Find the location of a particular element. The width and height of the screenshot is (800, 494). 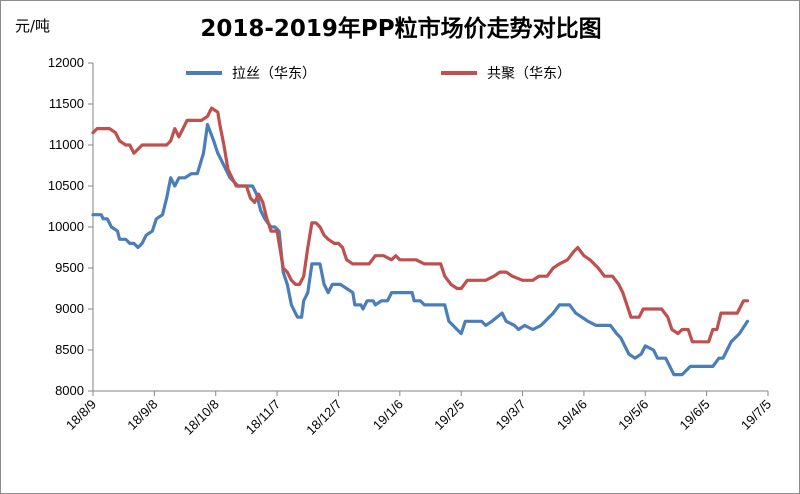

legend-item-series-2: 共聚（华东） is located at coordinates (506, 73).